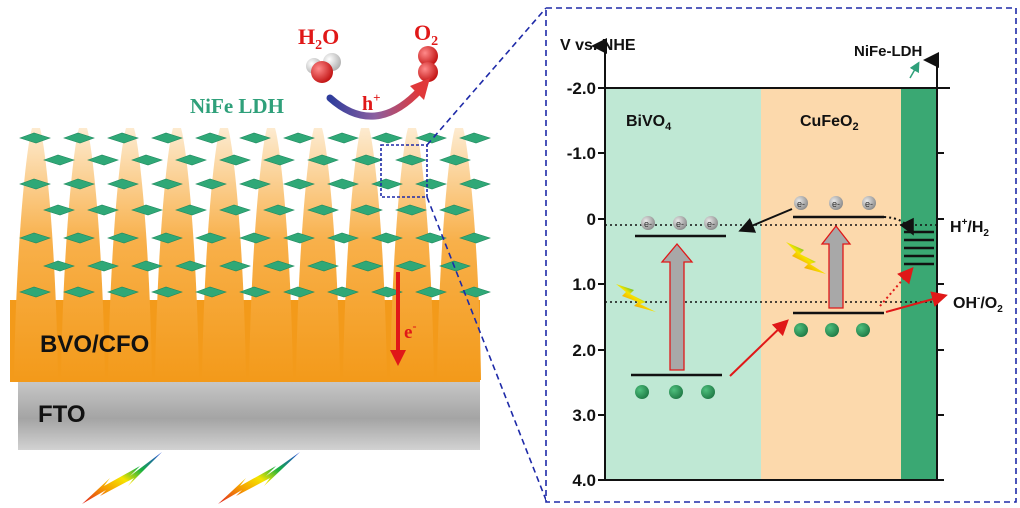 The width and height of the screenshot is (1020, 508). Describe the element at coordinates (249, 415) in the screenshot. I see `fto-substrate` at that location.